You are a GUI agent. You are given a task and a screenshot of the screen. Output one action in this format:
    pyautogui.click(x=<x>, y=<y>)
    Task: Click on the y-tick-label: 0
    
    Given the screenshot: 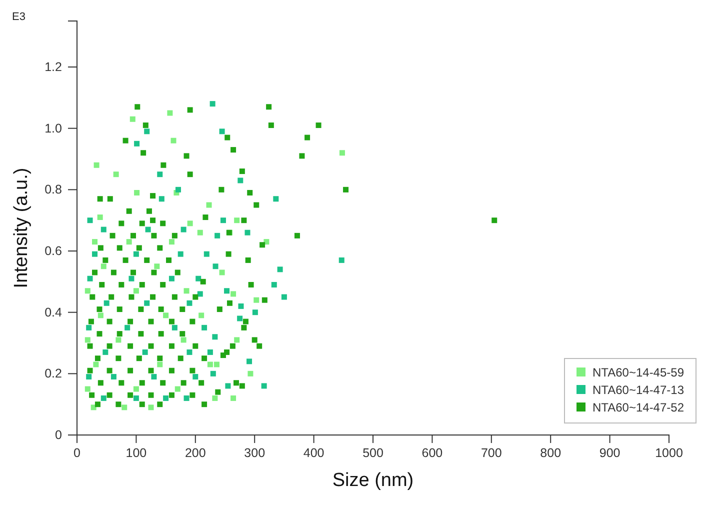 What is the action you would take?
    pyautogui.click(x=58, y=435)
    